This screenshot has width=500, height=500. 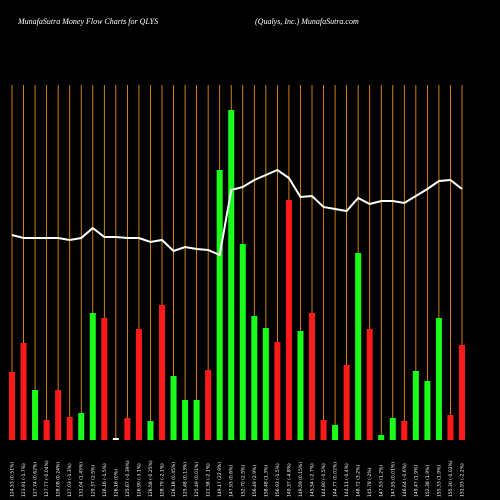 What do you see at coordinates (209, 480) in the screenshot?
I see `x-tick-label: 121.38 (-2.1%)` at bounding box center [209, 480].